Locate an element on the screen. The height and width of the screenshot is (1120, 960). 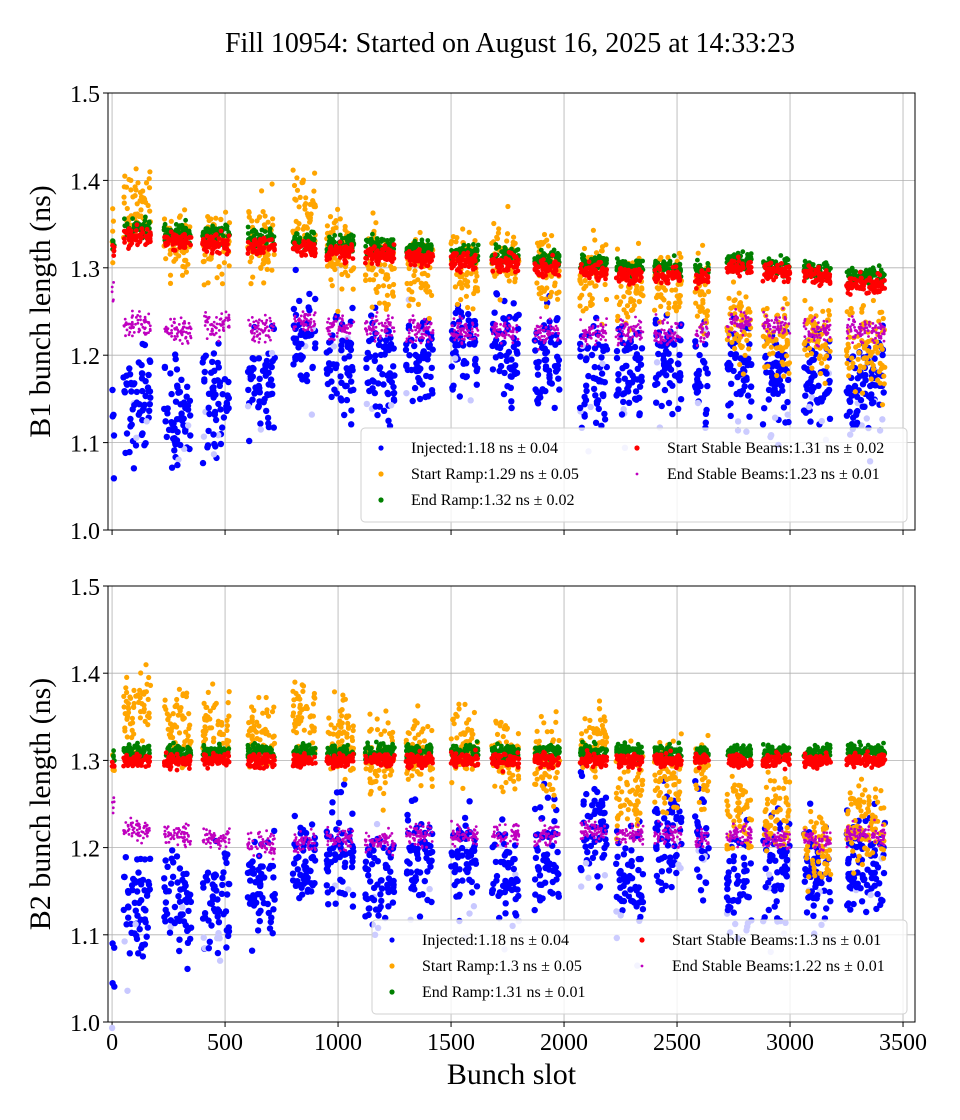
y-tick-label: 1.0 is located at coordinates (85, 532).